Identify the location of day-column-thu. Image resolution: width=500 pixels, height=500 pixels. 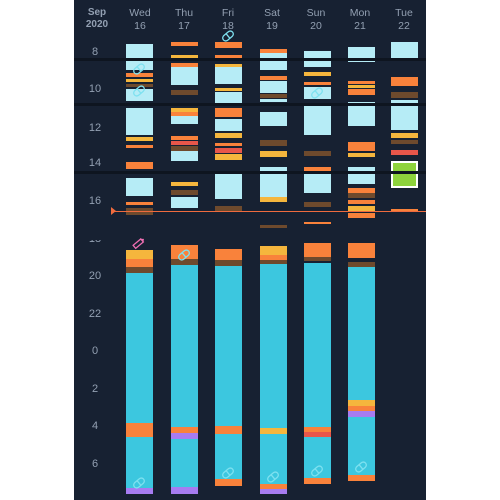
(184, 250).